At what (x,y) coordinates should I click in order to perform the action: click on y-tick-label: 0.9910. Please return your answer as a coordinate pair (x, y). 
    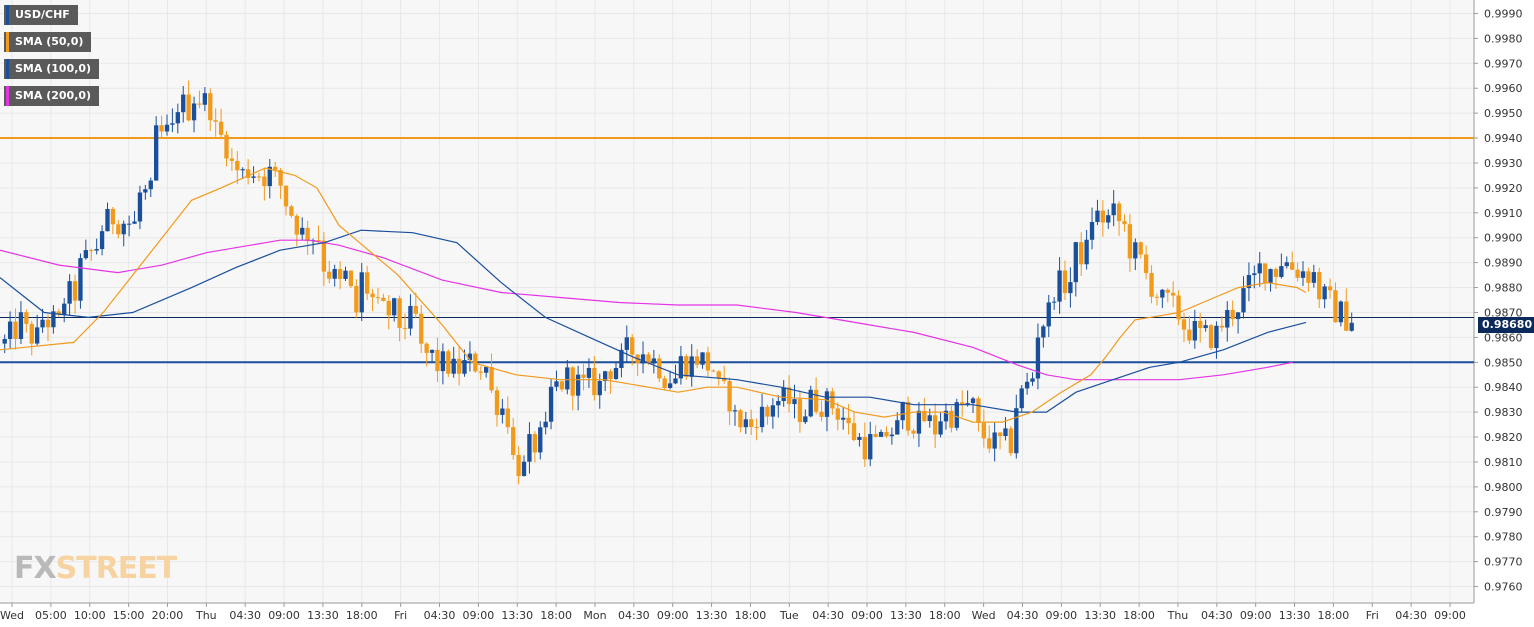
    Looking at the image, I should click on (1503, 213).